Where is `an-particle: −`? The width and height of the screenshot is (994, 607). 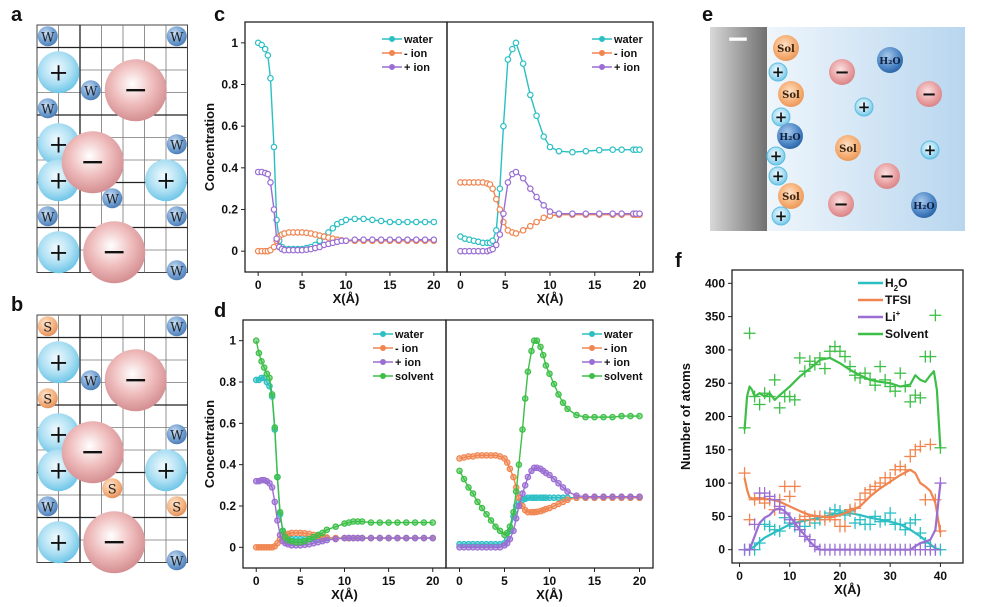
an-particle: − is located at coordinates (887, 176).